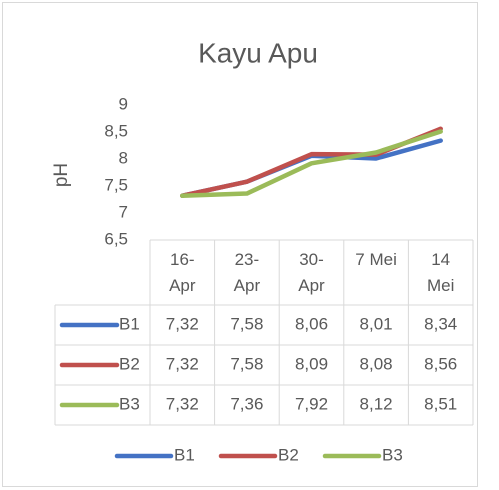 The height and width of the screenshot is (490, 499). What do you see at coordinates (440, 272) in the screenshot?
I see `x-tick-label: 14 Mei` at bounding box center [440, 272].